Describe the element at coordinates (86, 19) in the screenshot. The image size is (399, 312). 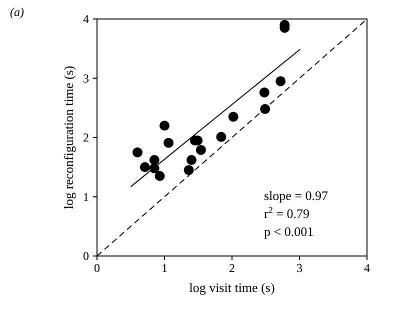
I see `y-tick-label: 4` at that location.